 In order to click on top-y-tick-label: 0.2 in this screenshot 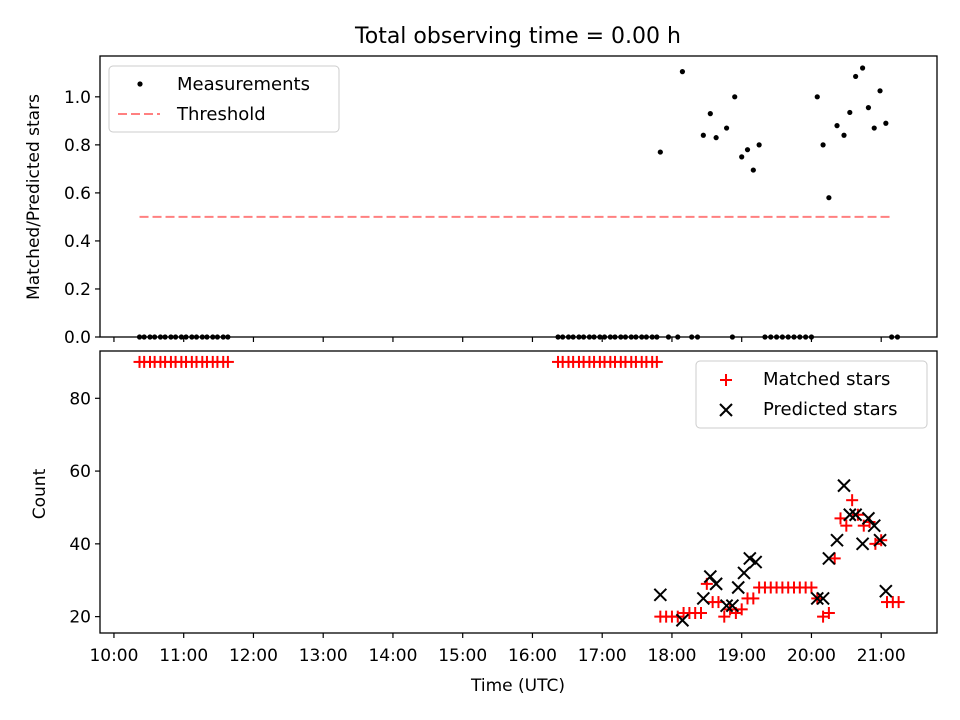, I will do `click(77, 290)`.